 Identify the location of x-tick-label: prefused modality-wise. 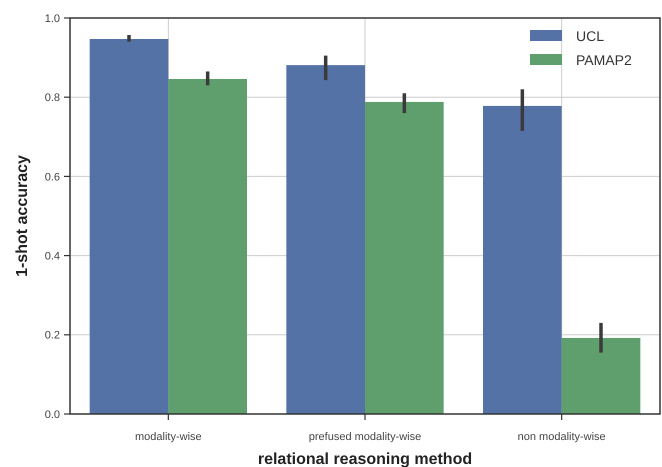
(365, 437).